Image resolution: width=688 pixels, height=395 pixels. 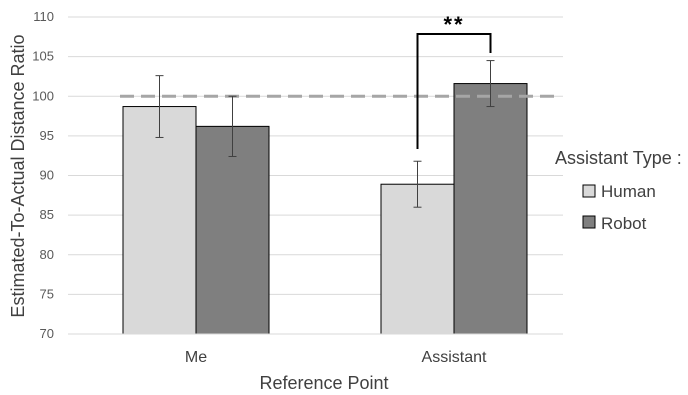 What do you see at coordinates (589, 191) in the screenshot?
I see `legend-swatch-human` at bounding box center [589, 191].